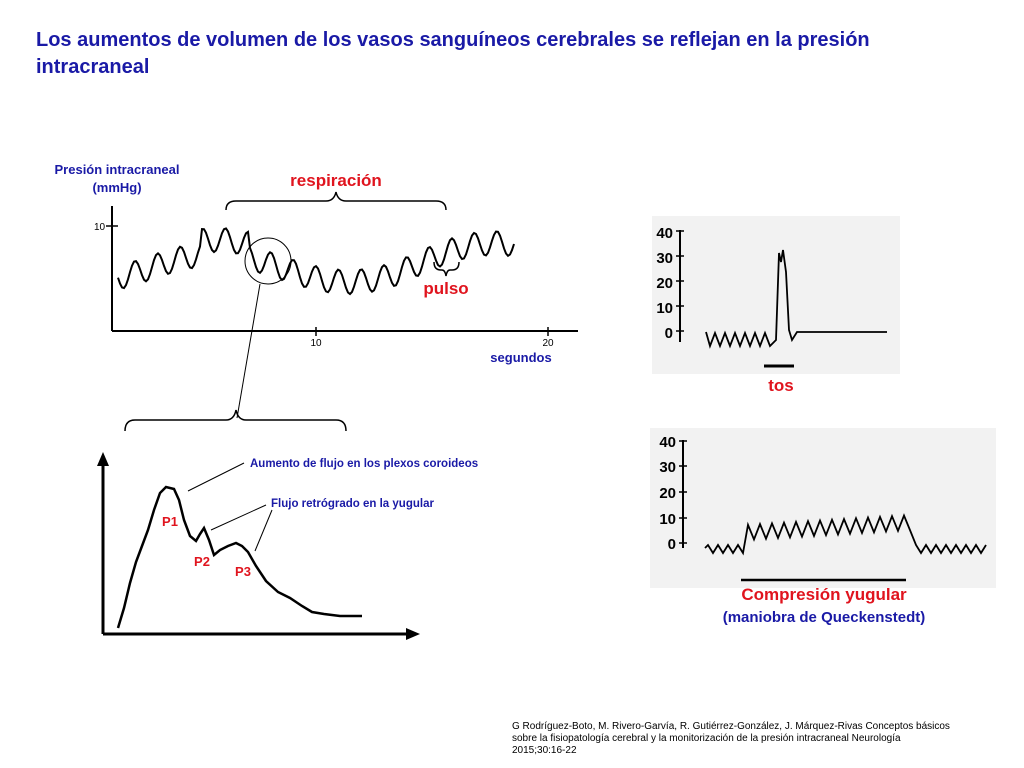  I want to click on zoom-circle, so click(268, 261).